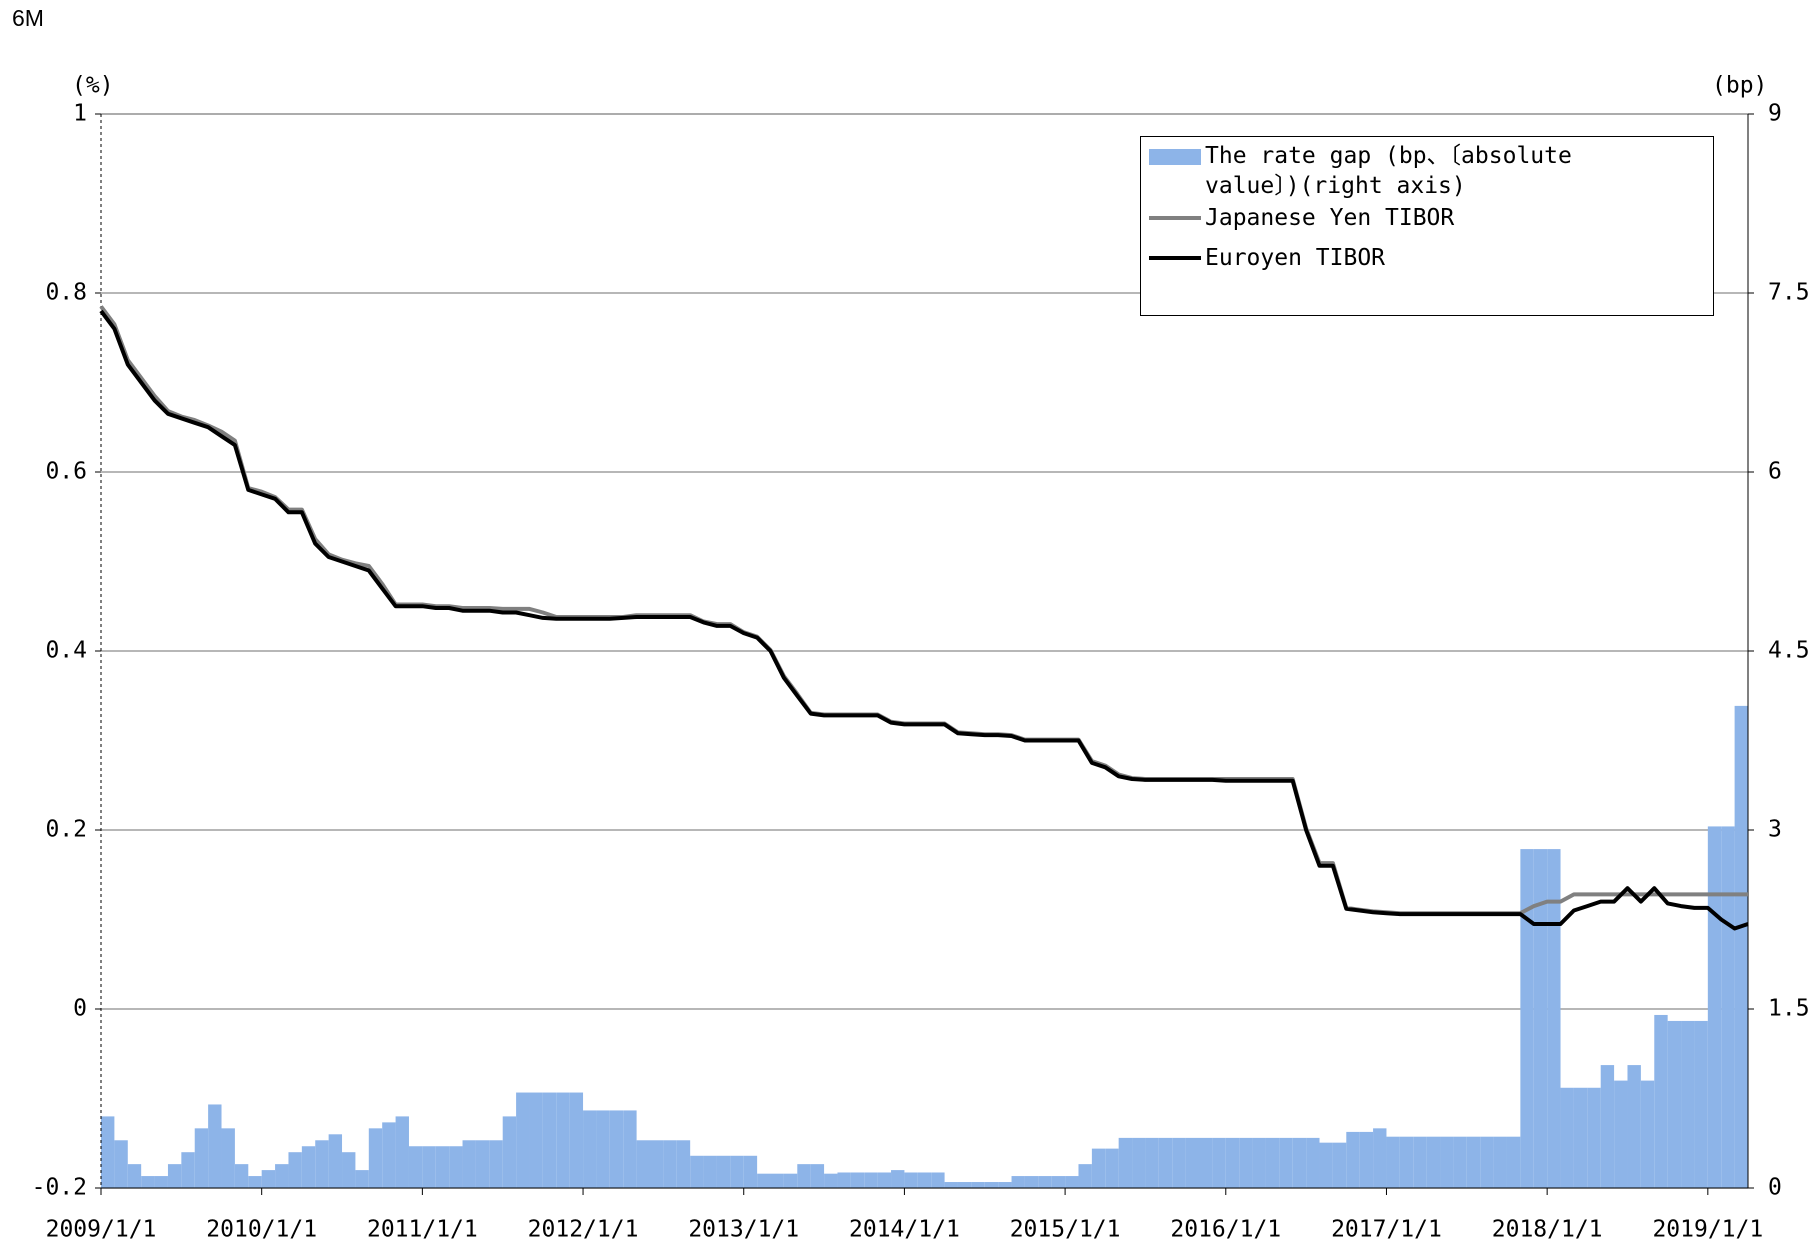 The image size is (1818, 1243). Describe the element at coordinates (101, 1230) in the screenshot. I see `x-tick-label: 2009/1/1` at that location.